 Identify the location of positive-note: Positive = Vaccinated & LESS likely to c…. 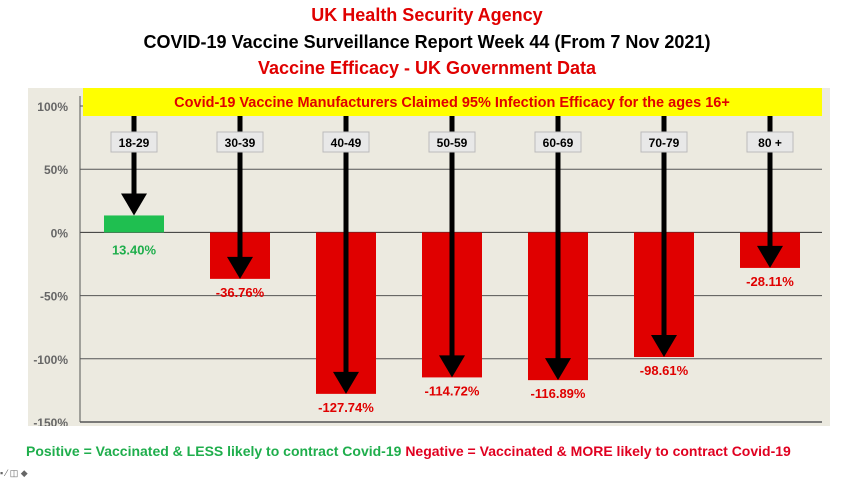
(214, 451).